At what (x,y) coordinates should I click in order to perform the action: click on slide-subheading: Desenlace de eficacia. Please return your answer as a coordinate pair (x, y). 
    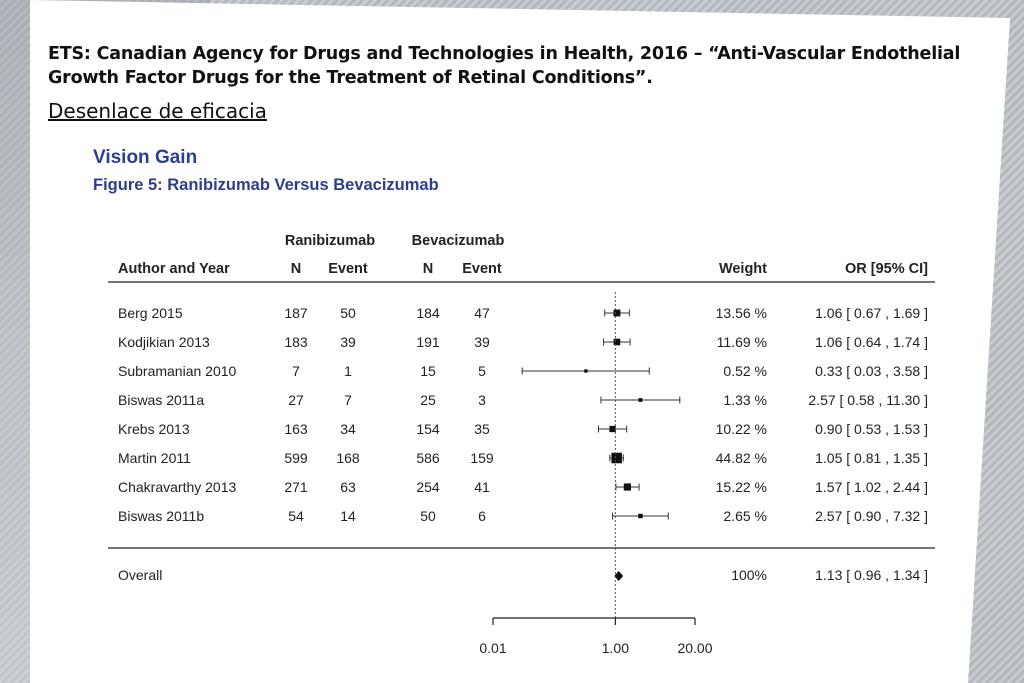
    Looking at the image, I should click on (157, 111).